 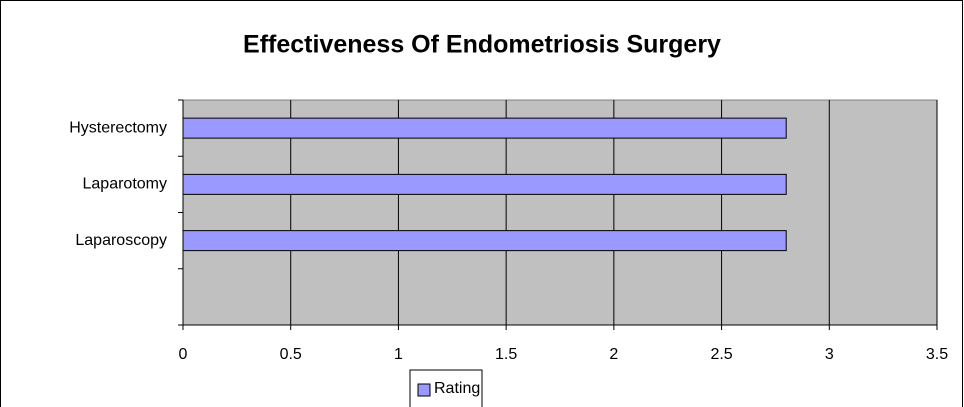 I want to click on chart-title: Effectiveness Of Endometriosis Surgery, so click(x=482, y=45).